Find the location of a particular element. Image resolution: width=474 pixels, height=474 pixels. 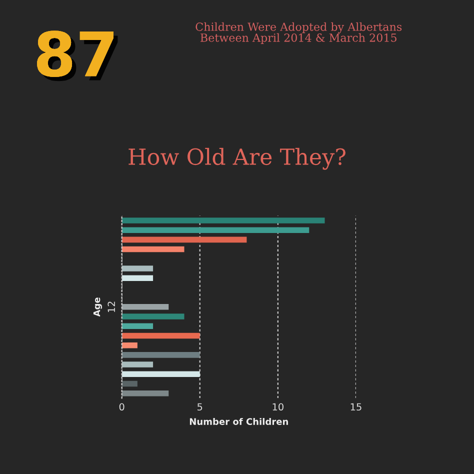

x-tick-label: 0 is located at coordinates (121, 407).